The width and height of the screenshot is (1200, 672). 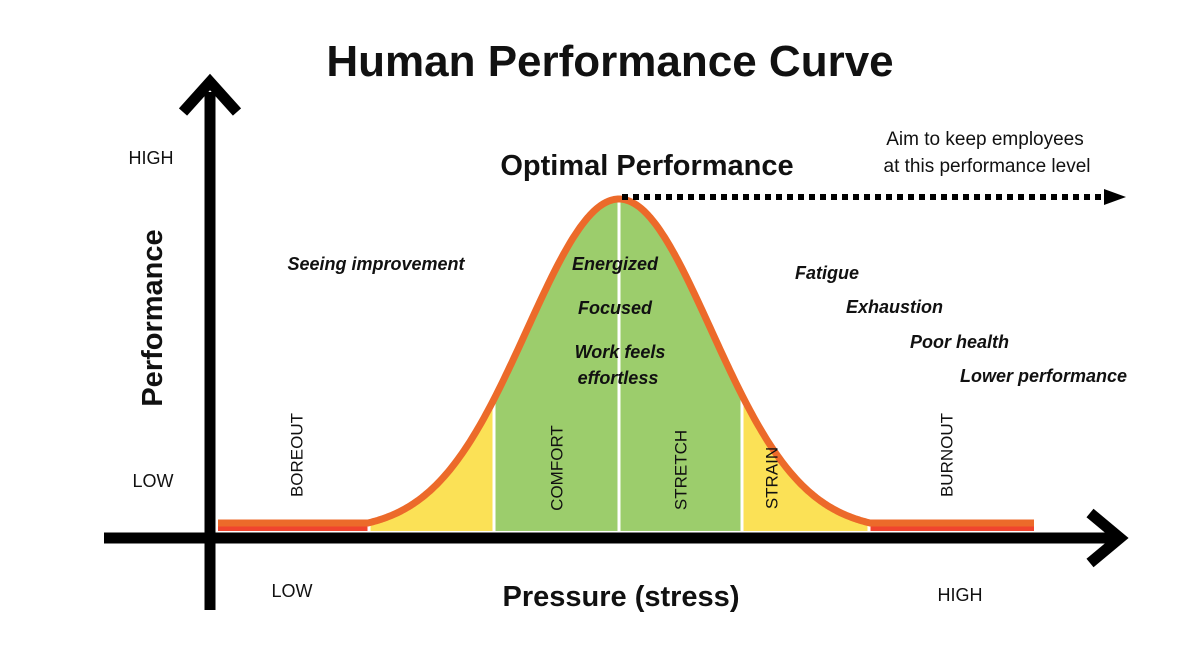 What do you see at coordinates (291, 591) in the screenshot?
I see `x-axis-low-label: LOW` at bounding box center [291, 591].